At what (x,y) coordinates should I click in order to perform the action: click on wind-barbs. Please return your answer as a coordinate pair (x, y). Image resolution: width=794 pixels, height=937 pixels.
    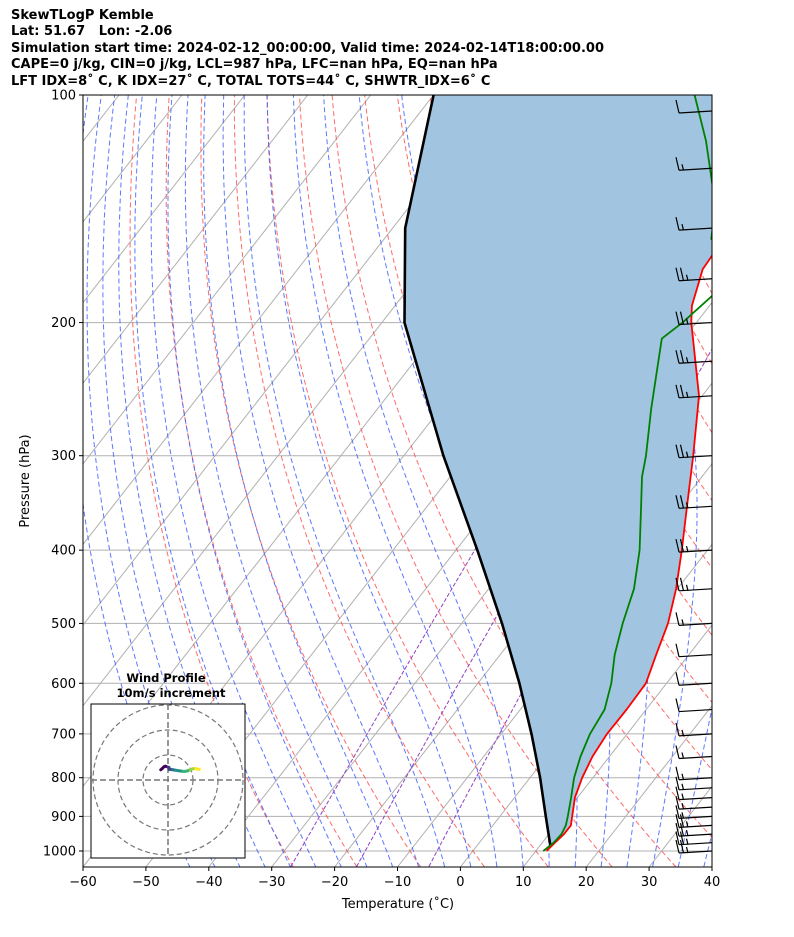
    Looking at the image, I should click on (694, 476).